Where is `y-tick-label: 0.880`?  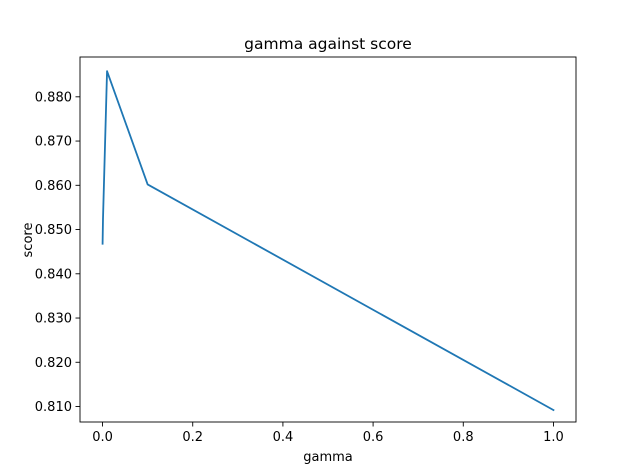
y-tick-label: 0.880 is located at coordinates (53, 97).